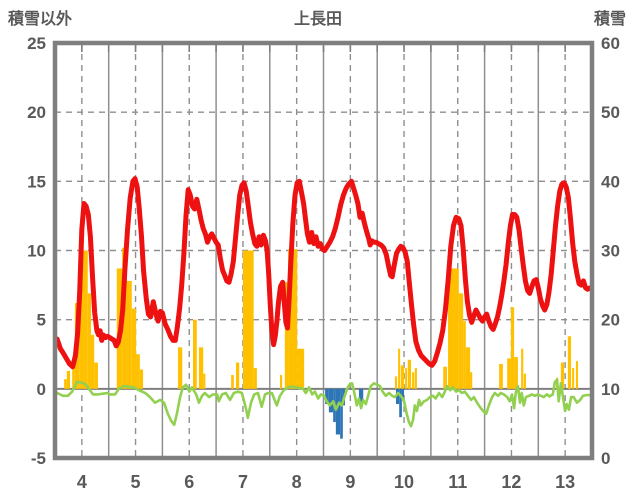 The image size is (636, 501). What do you see at coordinates (610, 251) in the screenshot?
I see `right-axis-tick: 30` at bounding box center [610, 251].